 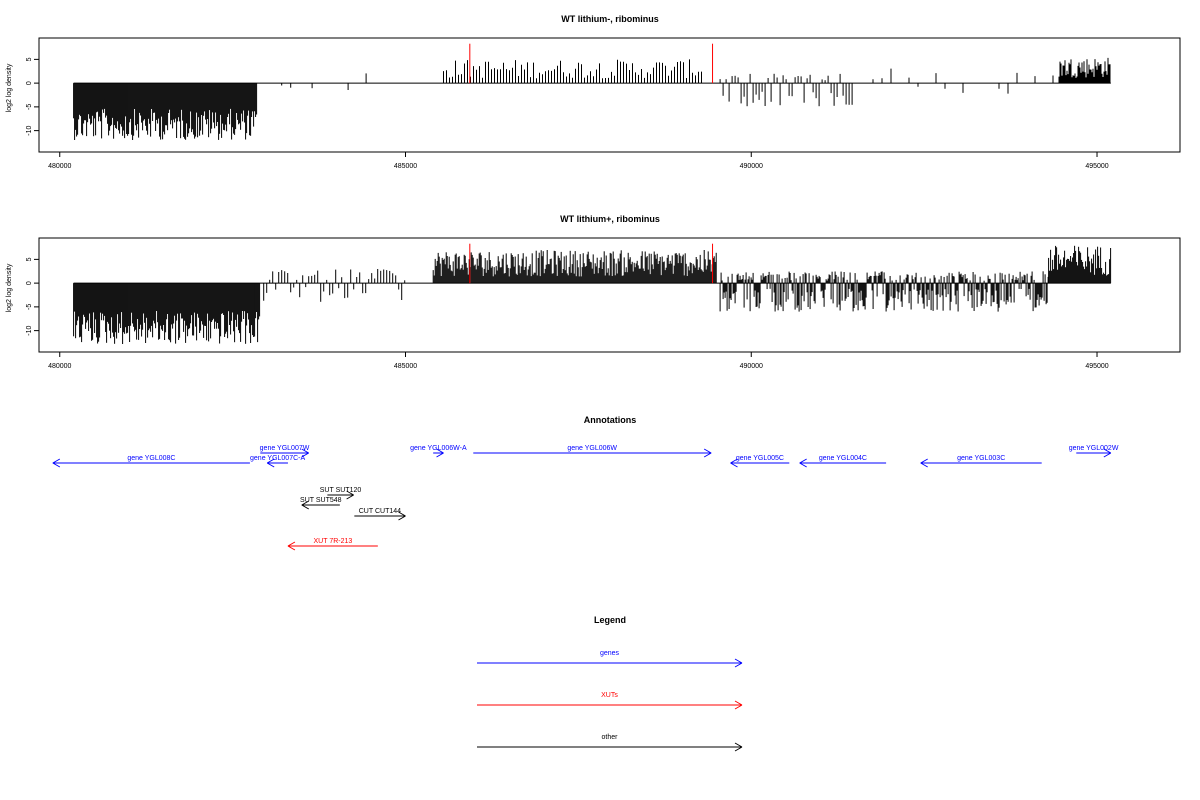 What do you see at coordinates (610, 620) in the screenshot?
I see `legend-title: Legend` at bounding box center [610, 620].